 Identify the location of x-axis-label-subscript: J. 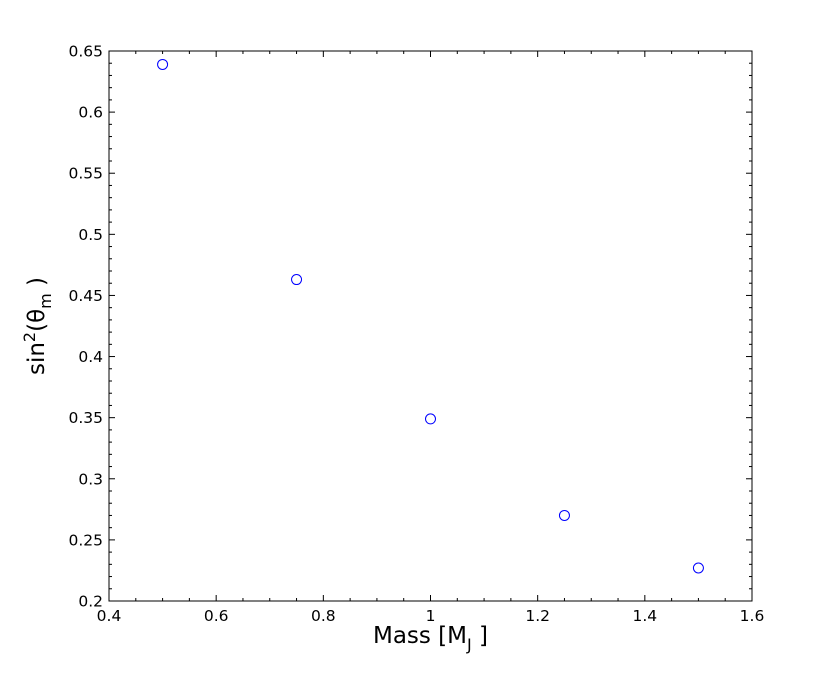
(469, 644).